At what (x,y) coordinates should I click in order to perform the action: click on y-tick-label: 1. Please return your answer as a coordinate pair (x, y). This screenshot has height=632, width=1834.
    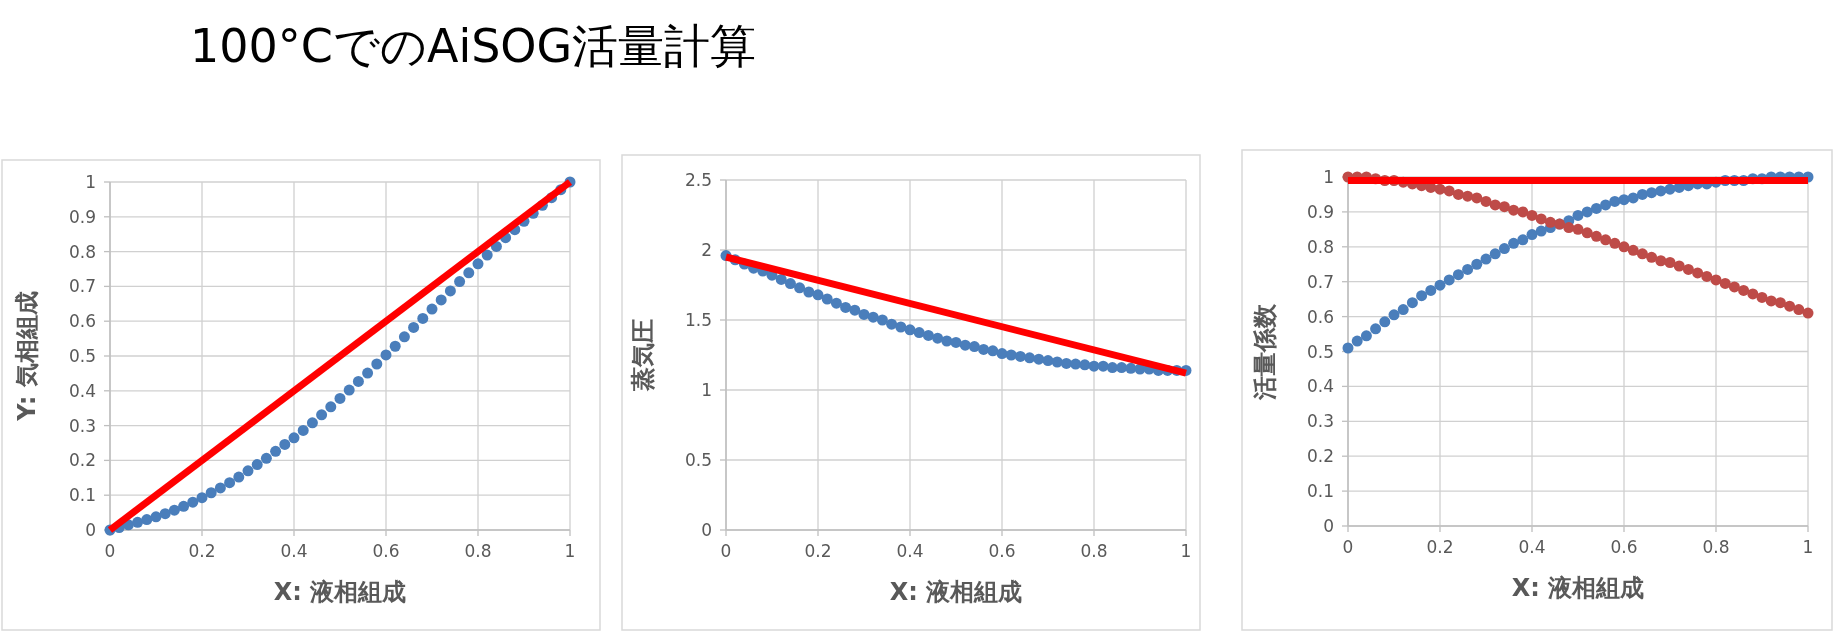
    Looking at the image, I should click on (90, 182).